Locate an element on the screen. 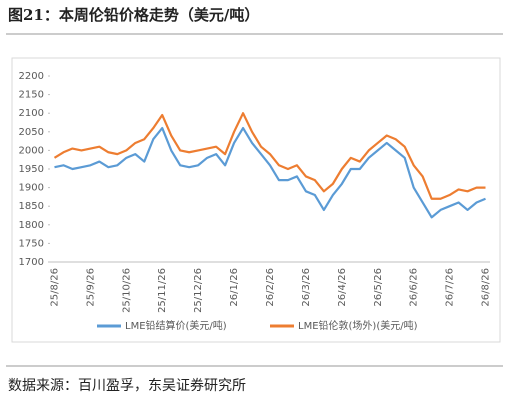 The image size is (509, 403). y-tick-label: 1700 is located at coordinates (31, 262).